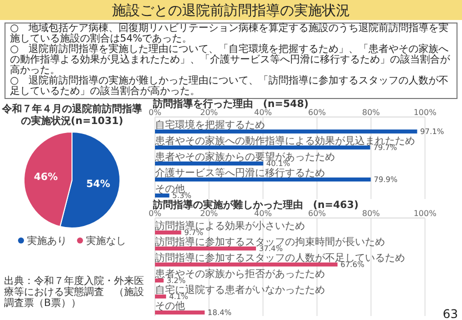  What do you see at coordinates (229, 33) in the screenshot?
I see `text: ○ 地域包括ケア病棟、回復期リハビリテーション病棟を算定する施設のうち退院前訪問指導を実施している施設の割合は54%であった。` at bounding box center [229, 33].